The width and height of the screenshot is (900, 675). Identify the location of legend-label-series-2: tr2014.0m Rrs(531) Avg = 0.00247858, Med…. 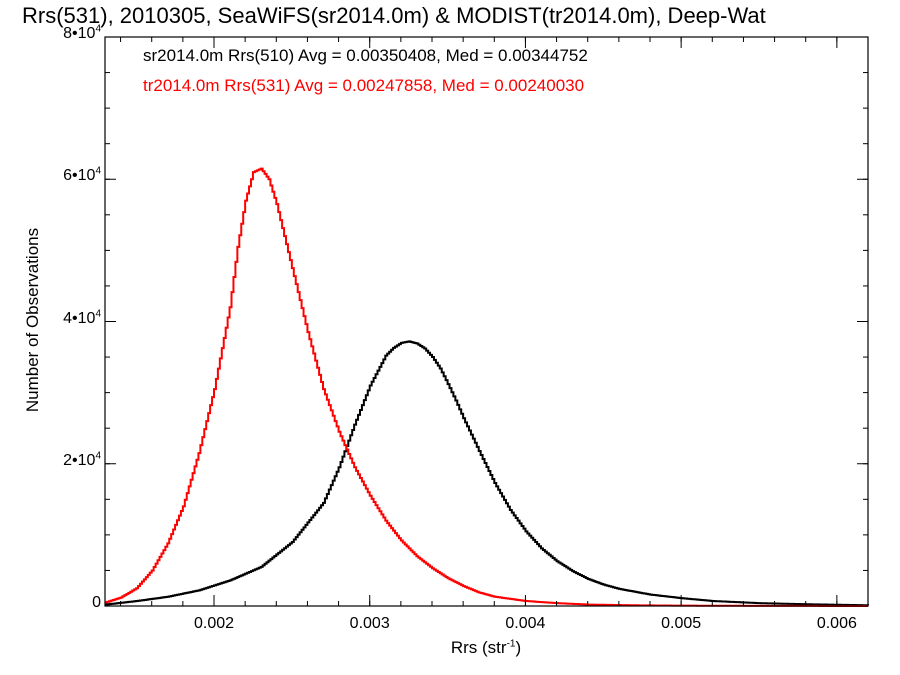
(364, 85).